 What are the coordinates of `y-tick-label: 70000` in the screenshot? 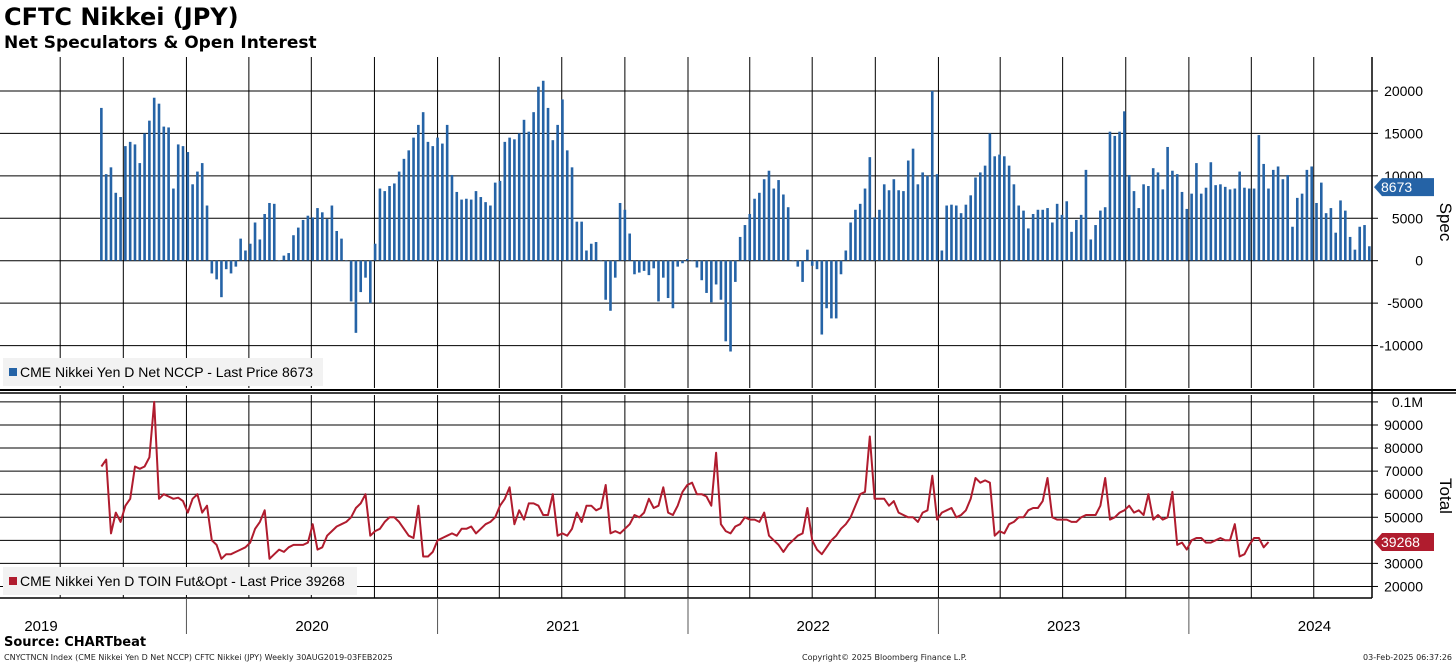 It's located at (1403, 471).